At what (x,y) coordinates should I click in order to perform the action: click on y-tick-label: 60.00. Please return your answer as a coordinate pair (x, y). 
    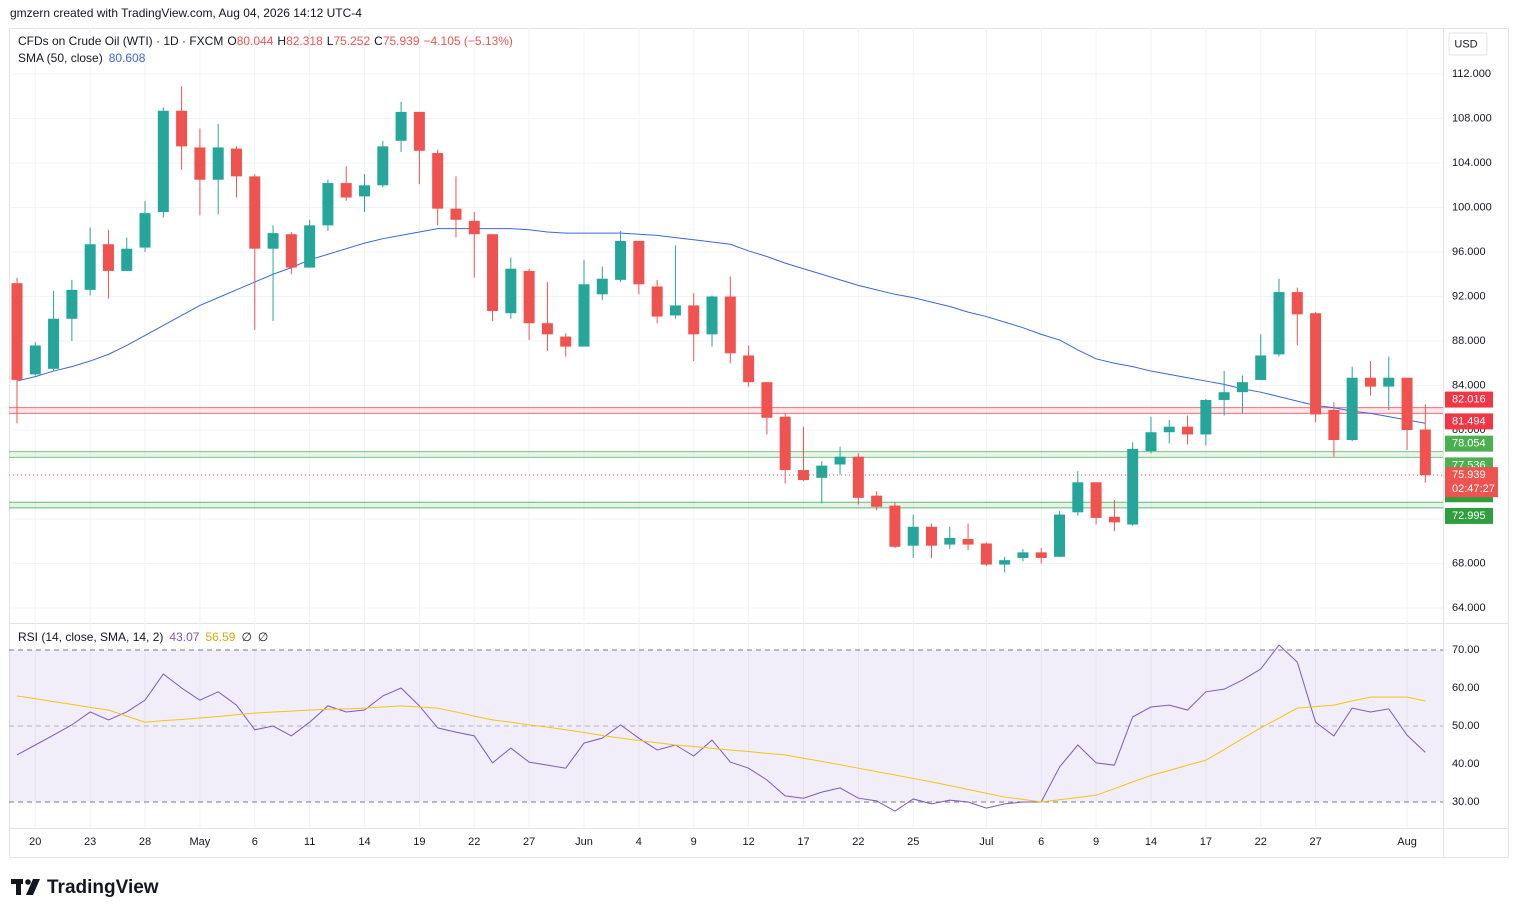
    Looking at the image, I should click on (1466, 688).